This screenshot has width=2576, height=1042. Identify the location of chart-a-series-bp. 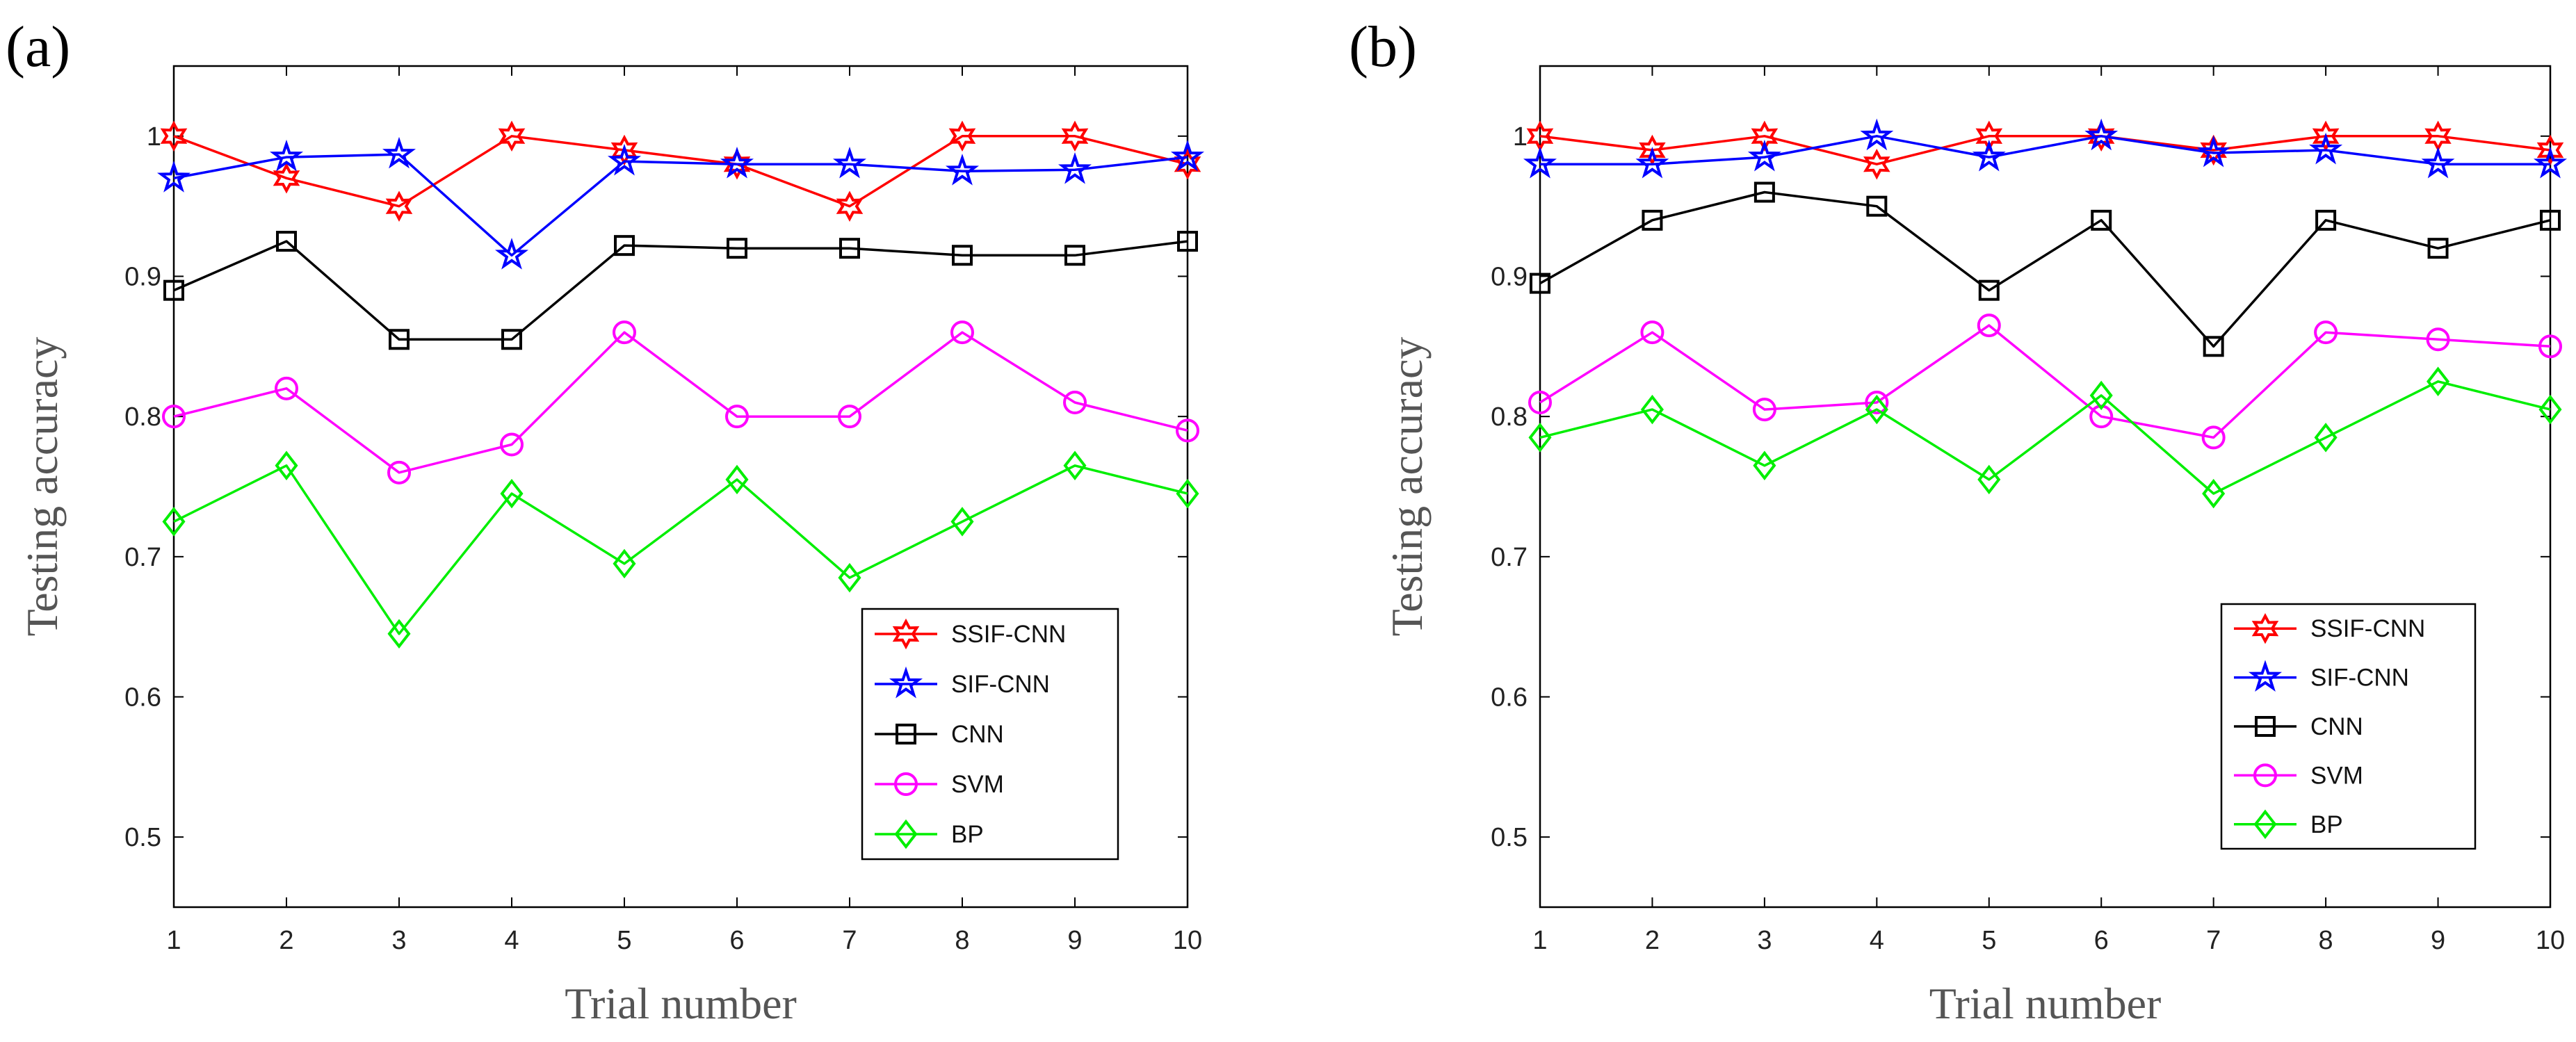
(680, 549).